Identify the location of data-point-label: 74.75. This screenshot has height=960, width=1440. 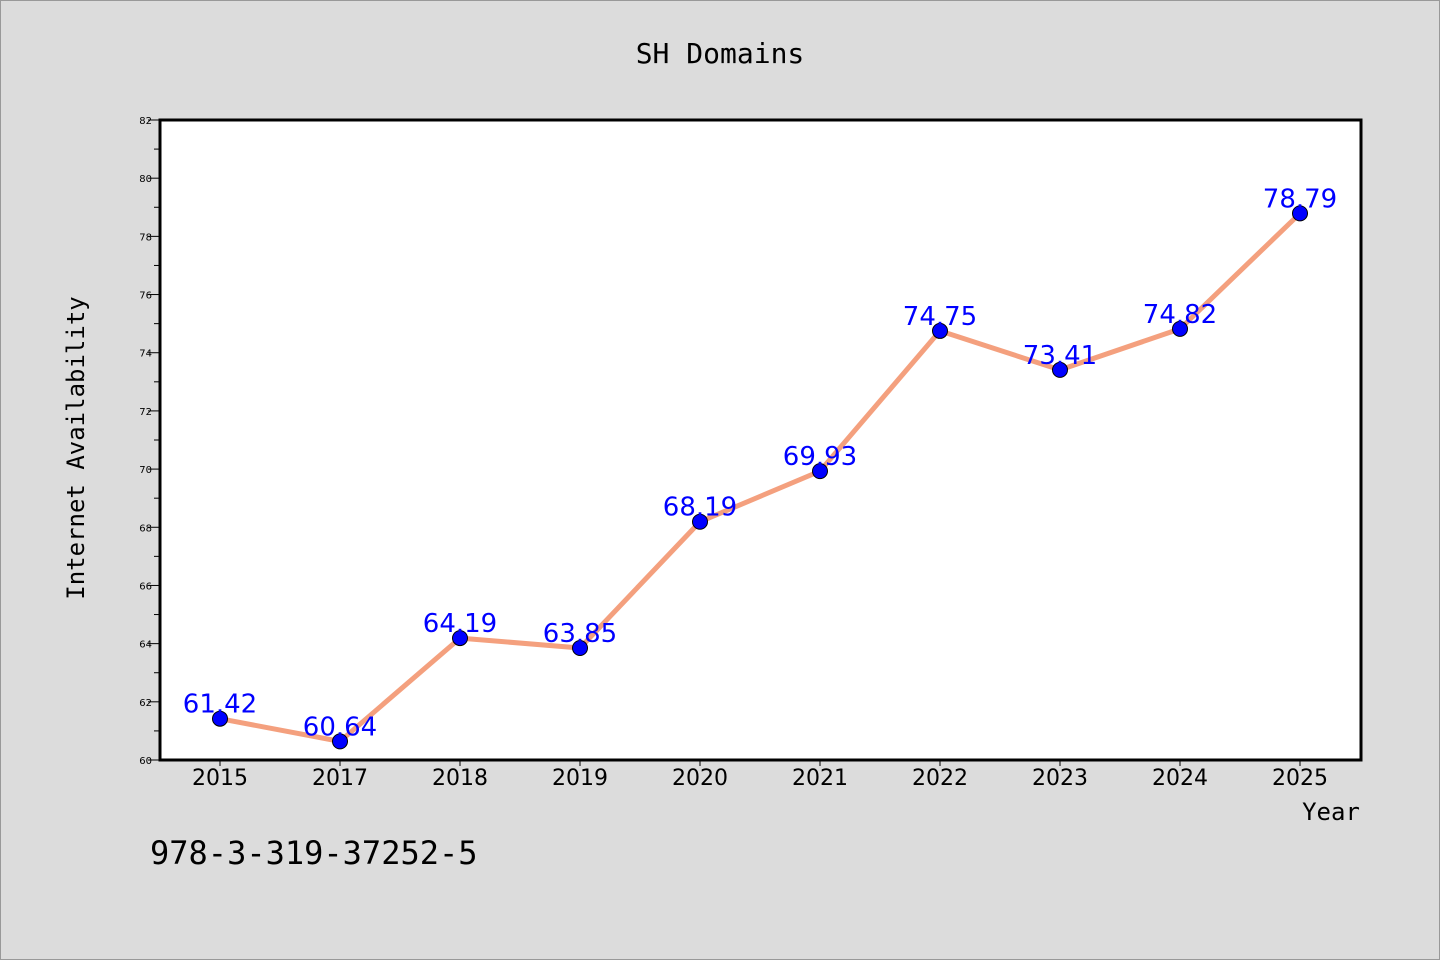
(940, 317).